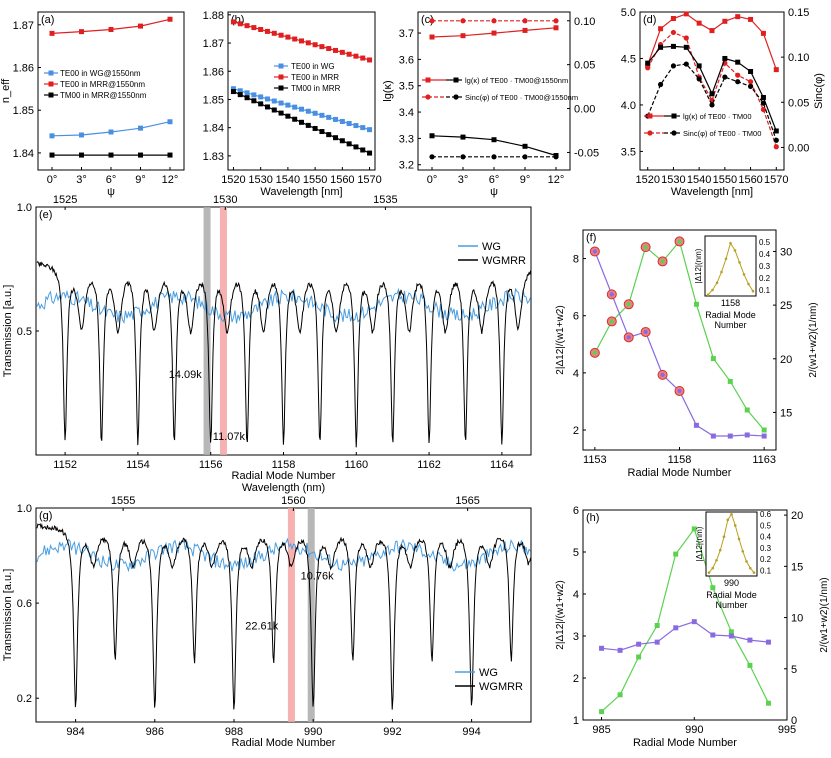  I want to click on y-tick-label: 1.83, so click(213, 157).